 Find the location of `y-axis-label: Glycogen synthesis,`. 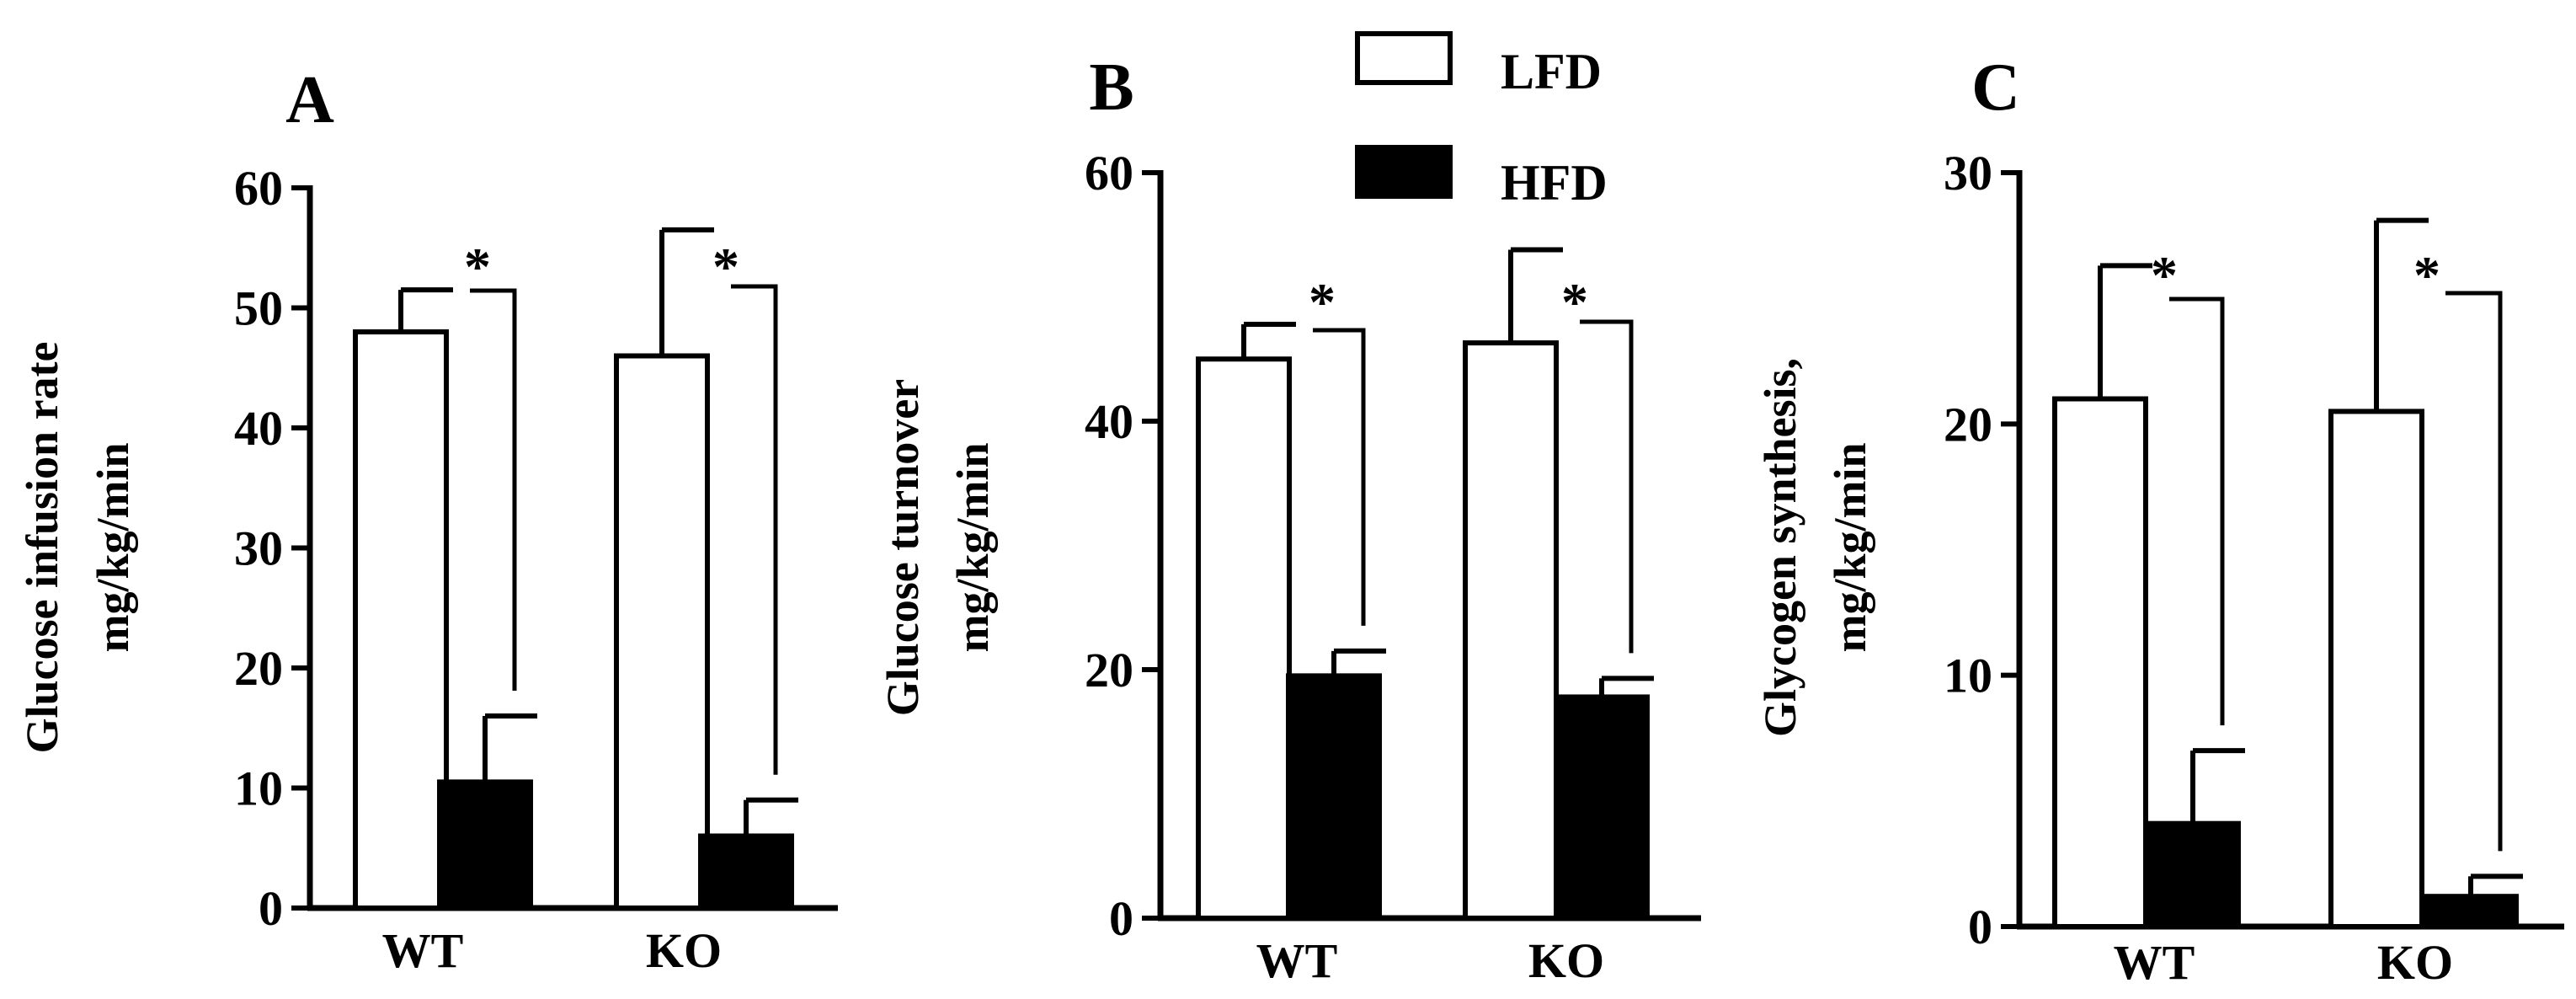

y-axis-label: Glycogen synthesis, is located at coordinates (1780, 547).